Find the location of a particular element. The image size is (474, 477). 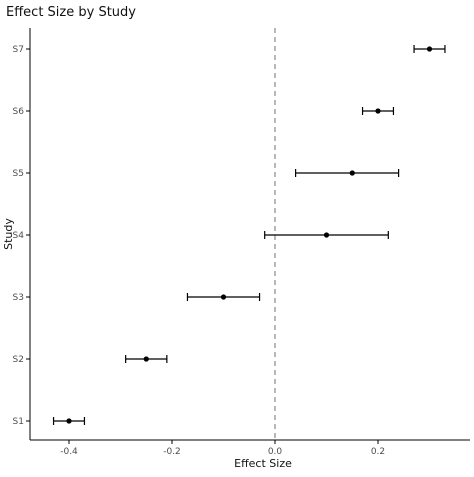

y-tick-label: S6 is located at coordinates (19, 112).